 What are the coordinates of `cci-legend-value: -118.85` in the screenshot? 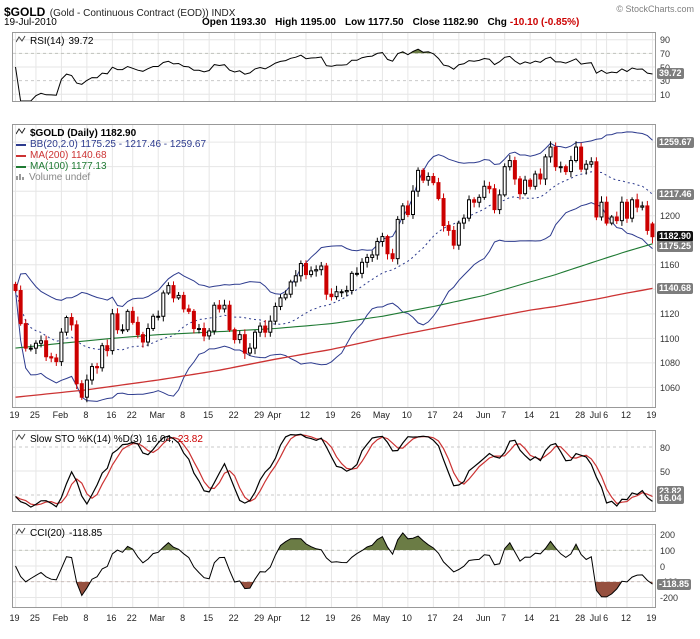 It's located at (86, 533).